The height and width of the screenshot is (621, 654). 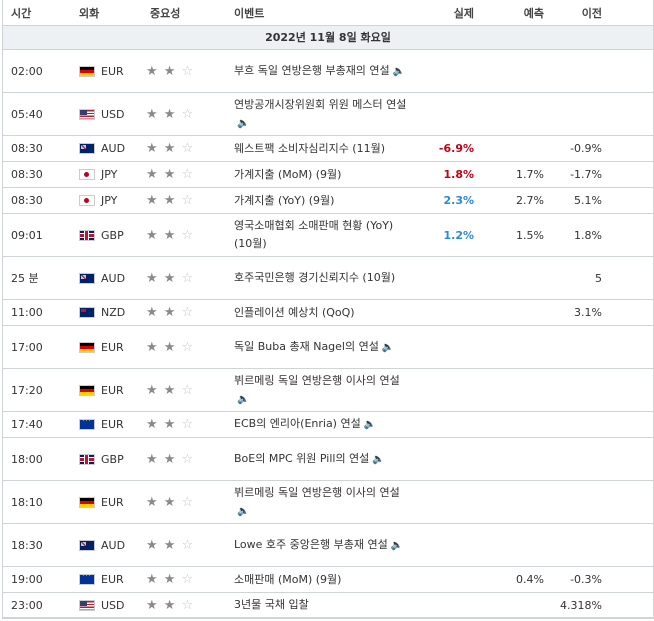 What do you see at coordinates (312, 70) in the screenshot?
I see `event-title: 부흐 독일 연방은행 부총재의 연설` at bounding box center [312, 70].